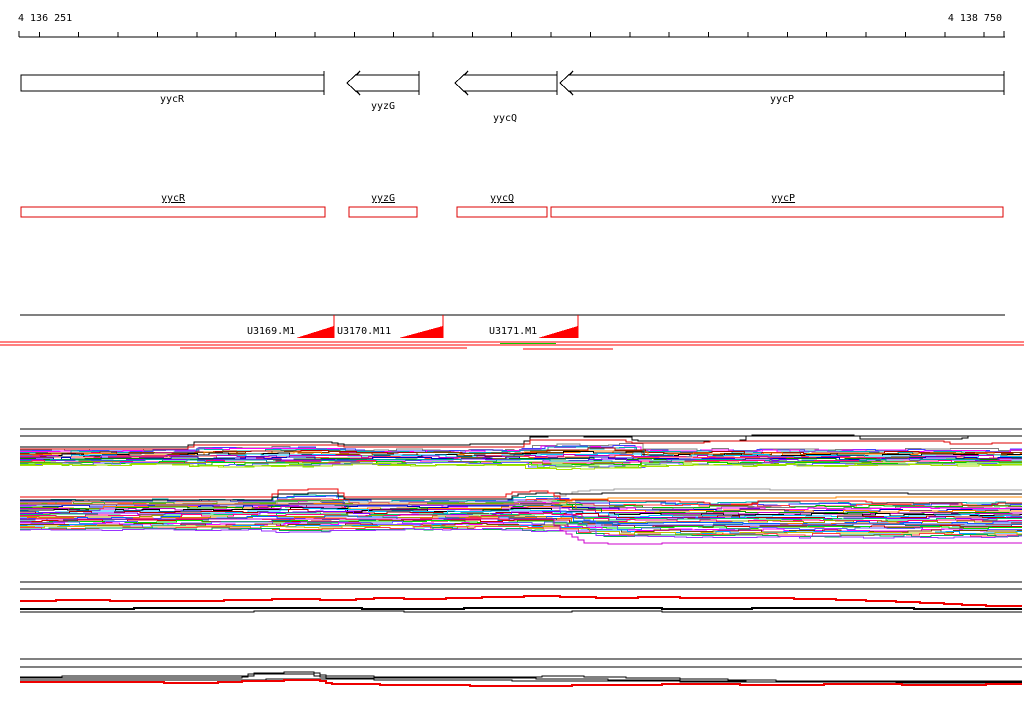  What do you see at coordinates (172, 83) in the screenshot?
I see `gene-arrow-yycR` at bounding box center [172, 83].